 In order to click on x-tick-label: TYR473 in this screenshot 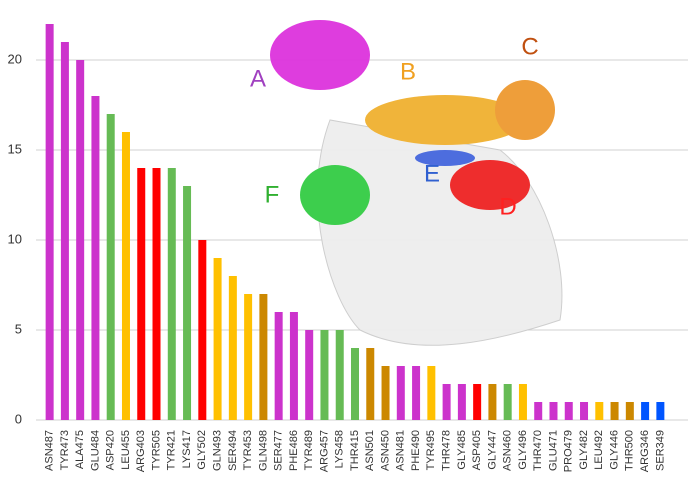, I will do `click(65, 450)`.